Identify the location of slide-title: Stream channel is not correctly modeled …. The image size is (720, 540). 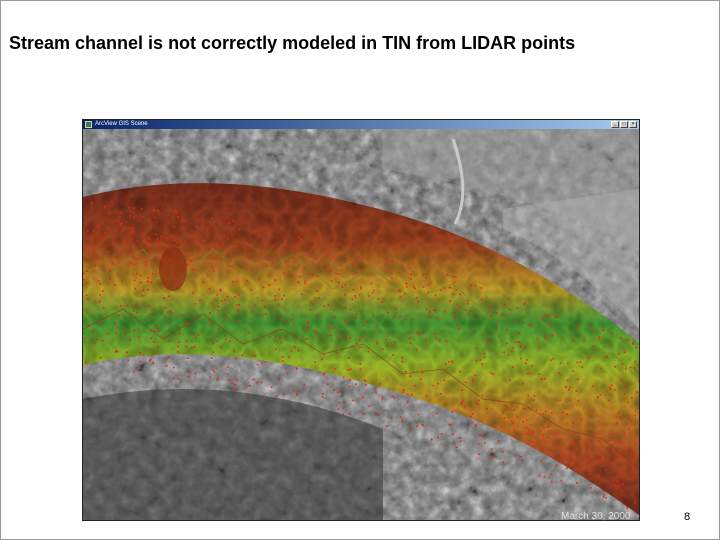
(292, 43).